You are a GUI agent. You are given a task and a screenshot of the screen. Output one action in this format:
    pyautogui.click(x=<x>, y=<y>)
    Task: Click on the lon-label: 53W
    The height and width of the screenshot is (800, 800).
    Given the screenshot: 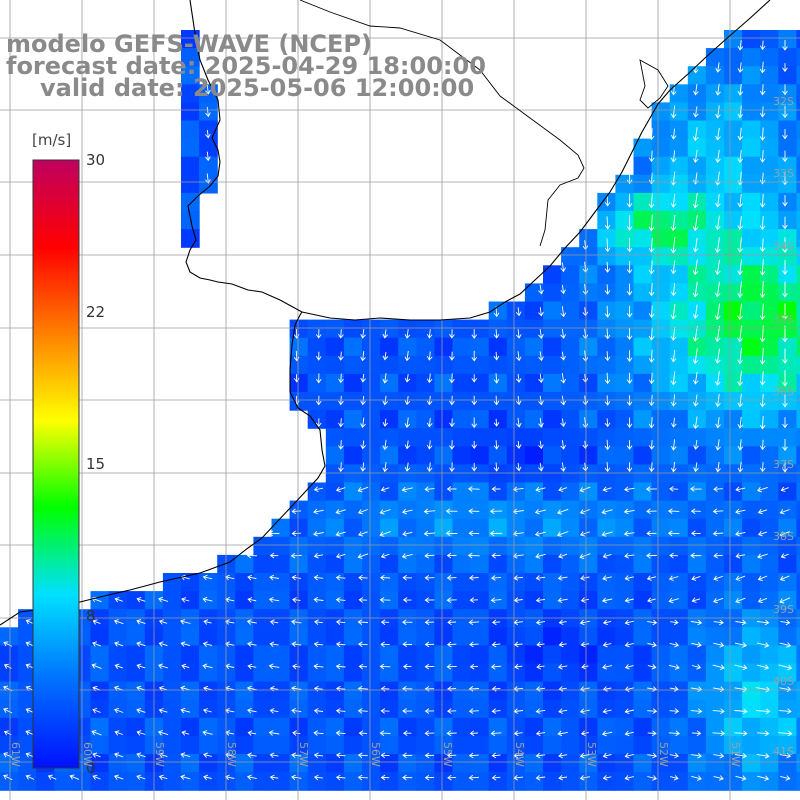 What is the action you would take?
    pyautogui.click(x=591, y=754)
    